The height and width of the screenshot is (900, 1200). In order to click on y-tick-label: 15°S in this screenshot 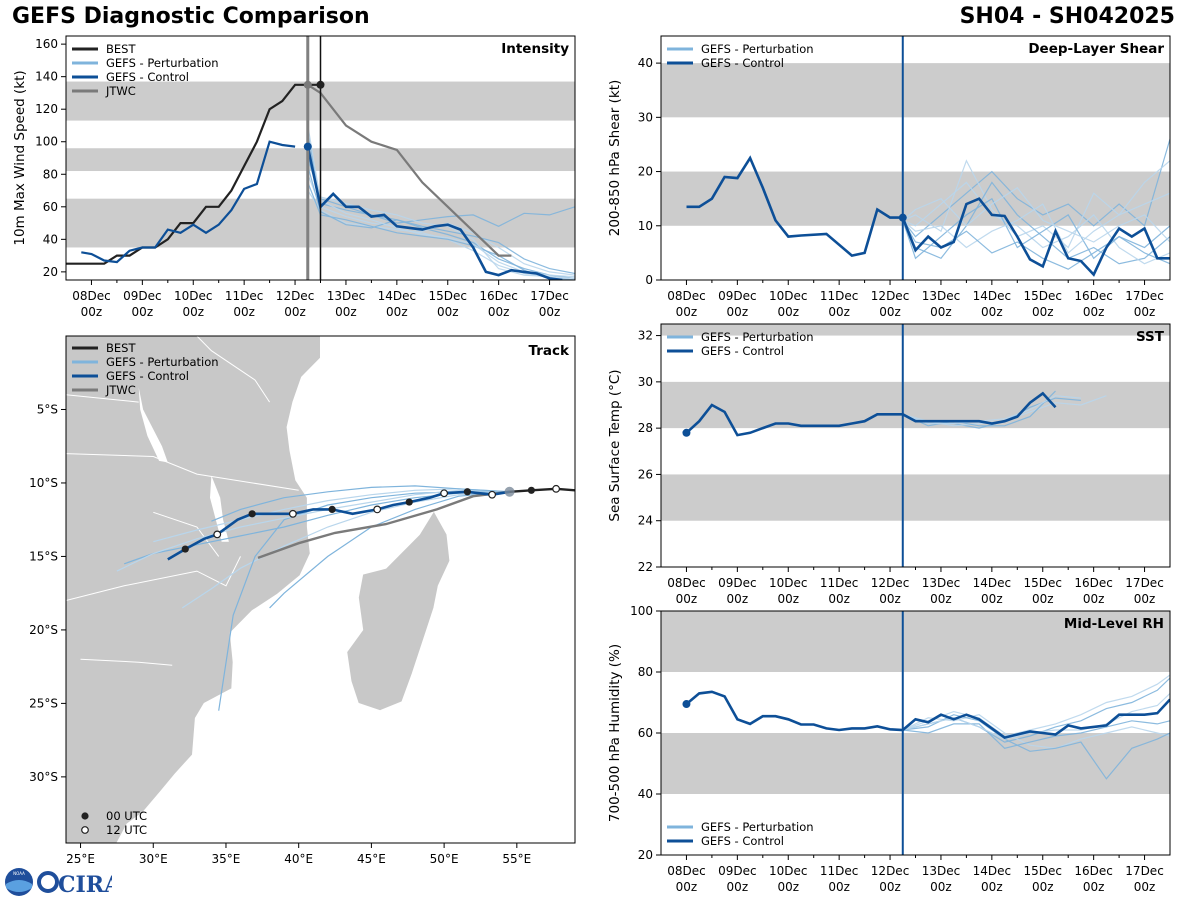, I will do `click(43, 556)`.